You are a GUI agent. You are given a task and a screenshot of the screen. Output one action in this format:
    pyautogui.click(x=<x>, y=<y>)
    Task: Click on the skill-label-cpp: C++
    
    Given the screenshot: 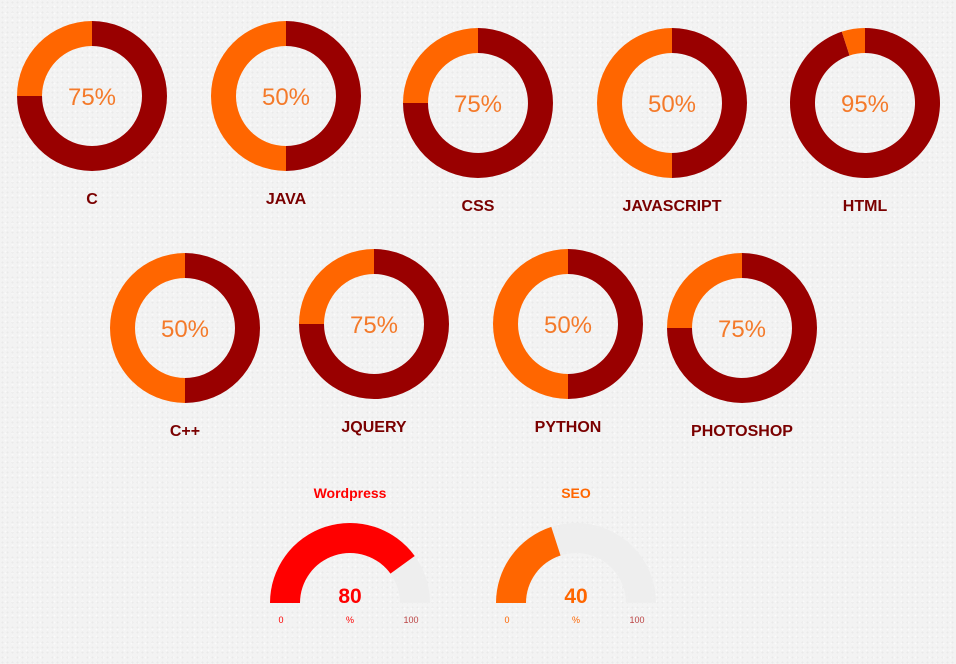 What is the action you would take?
    pyautogui.click(x=185, y=431)
    